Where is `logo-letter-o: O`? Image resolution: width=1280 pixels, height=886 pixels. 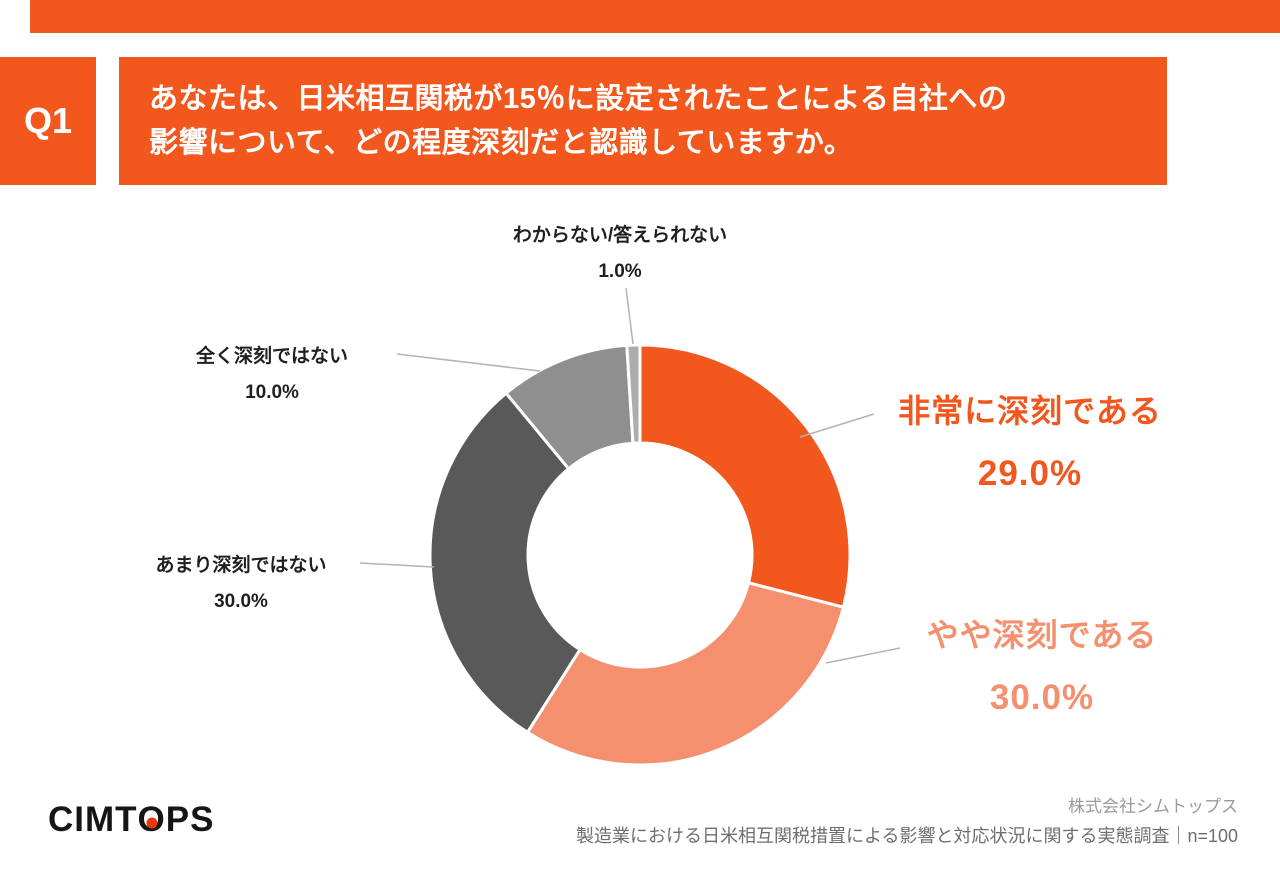
logo-letter-o: O is located at coordinates (152, 820).